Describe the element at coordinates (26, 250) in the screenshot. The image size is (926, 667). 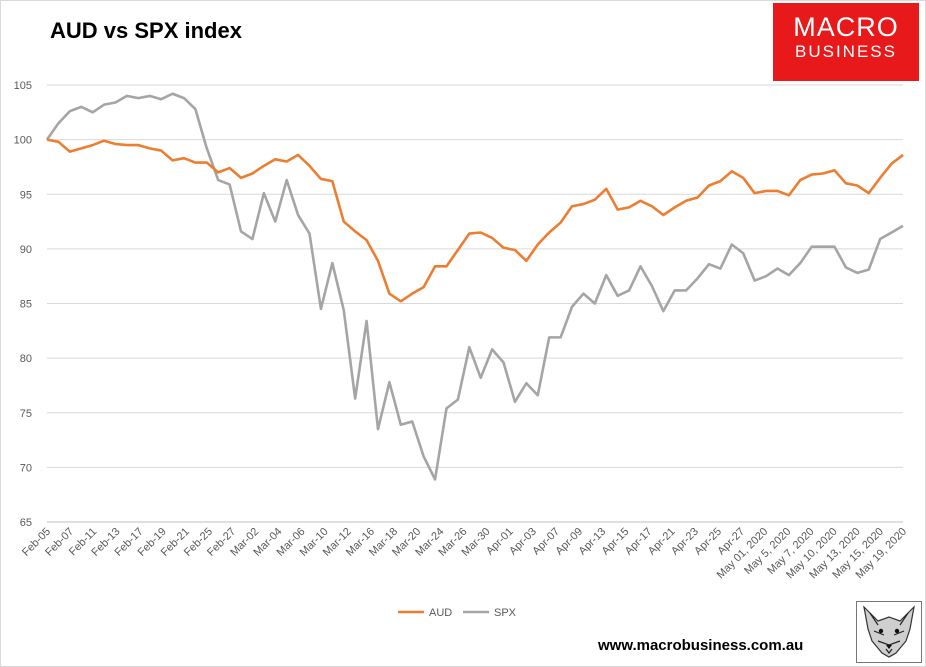
I see `y-tick-label: 90` at that location.